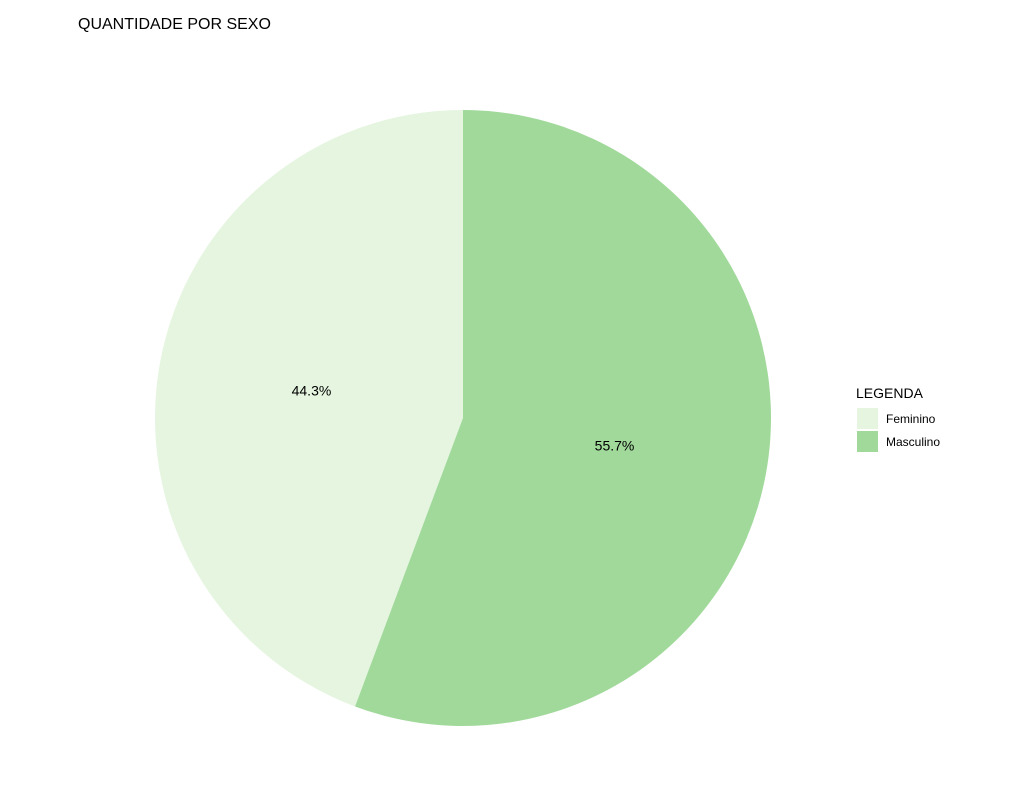 This screenshot has width=1017, height=788. What do you see at coordinates (911, 419) in the screenshot?
I see `legend-label-feminino: Feminino` at bounding box center [911, 419].